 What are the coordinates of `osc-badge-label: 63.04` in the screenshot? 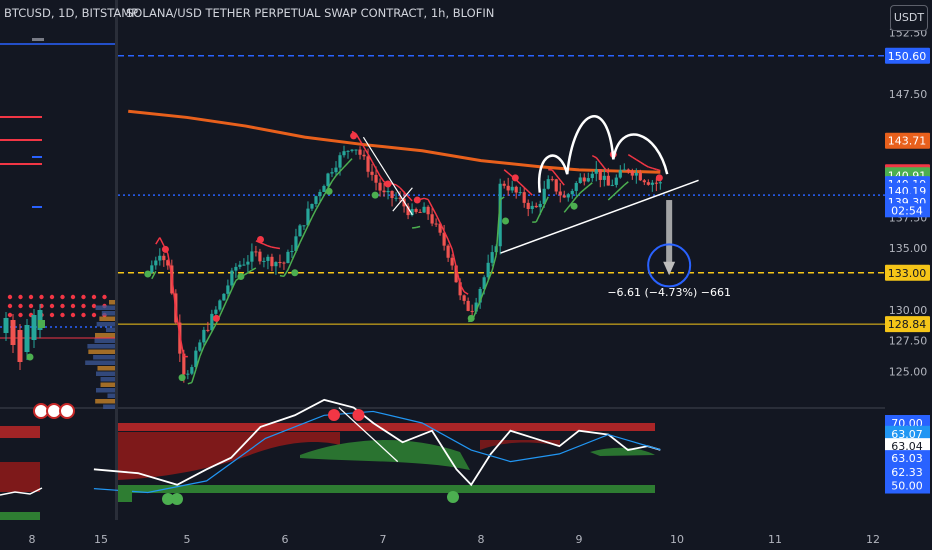 It's located at (907, 446).